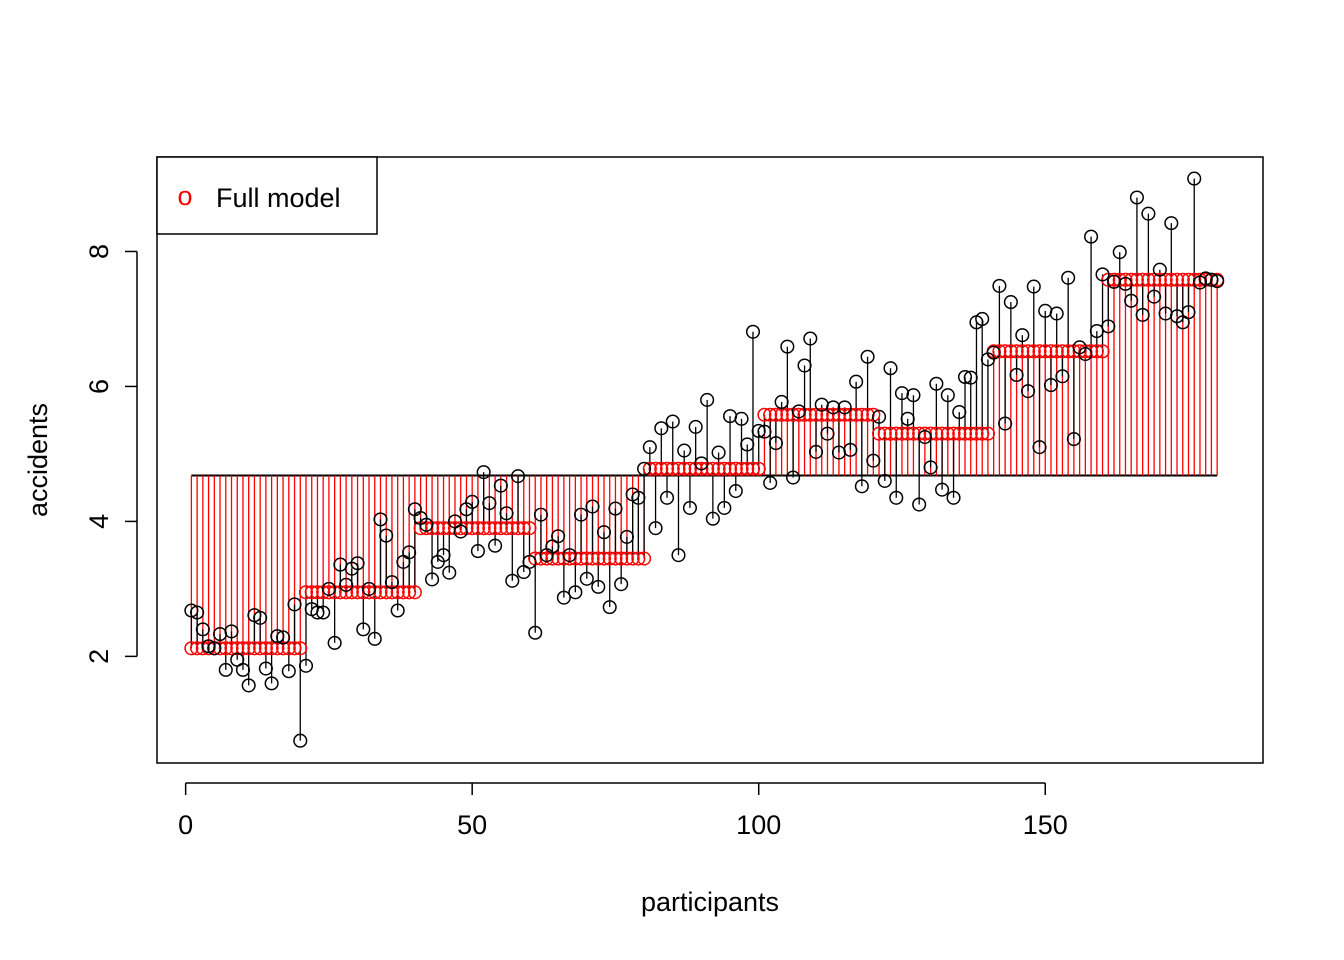  I want to click on y-tick-label: 8, so click(99, 251).